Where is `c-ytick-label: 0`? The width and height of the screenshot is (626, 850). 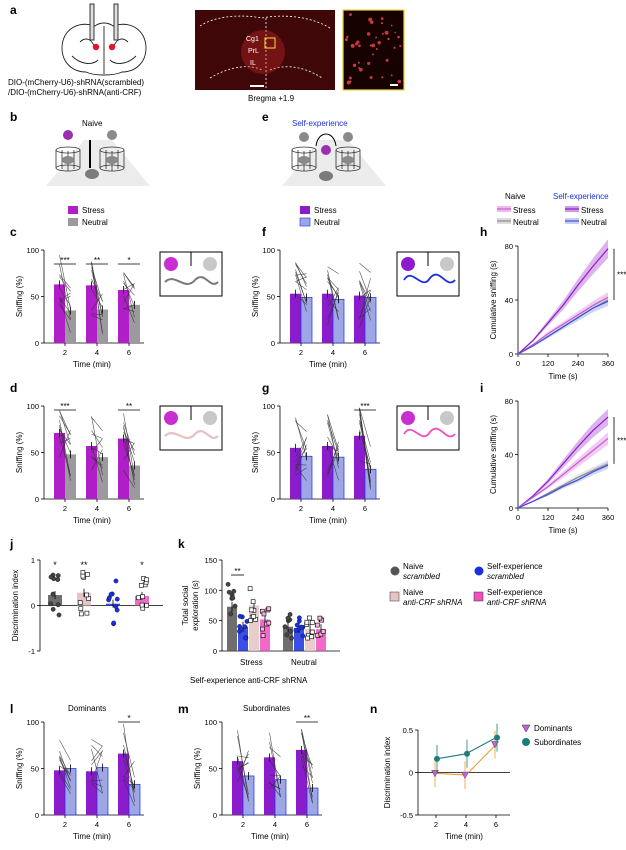
c-ytick-label: 0 is located at coordinates (37, 343).